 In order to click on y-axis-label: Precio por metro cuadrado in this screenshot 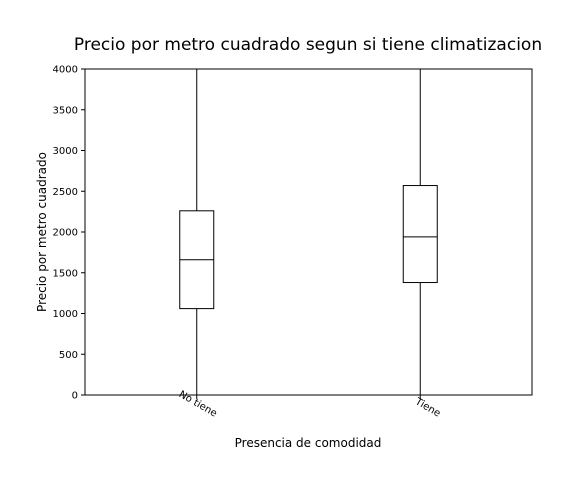, I will do `click(42, 232)`.